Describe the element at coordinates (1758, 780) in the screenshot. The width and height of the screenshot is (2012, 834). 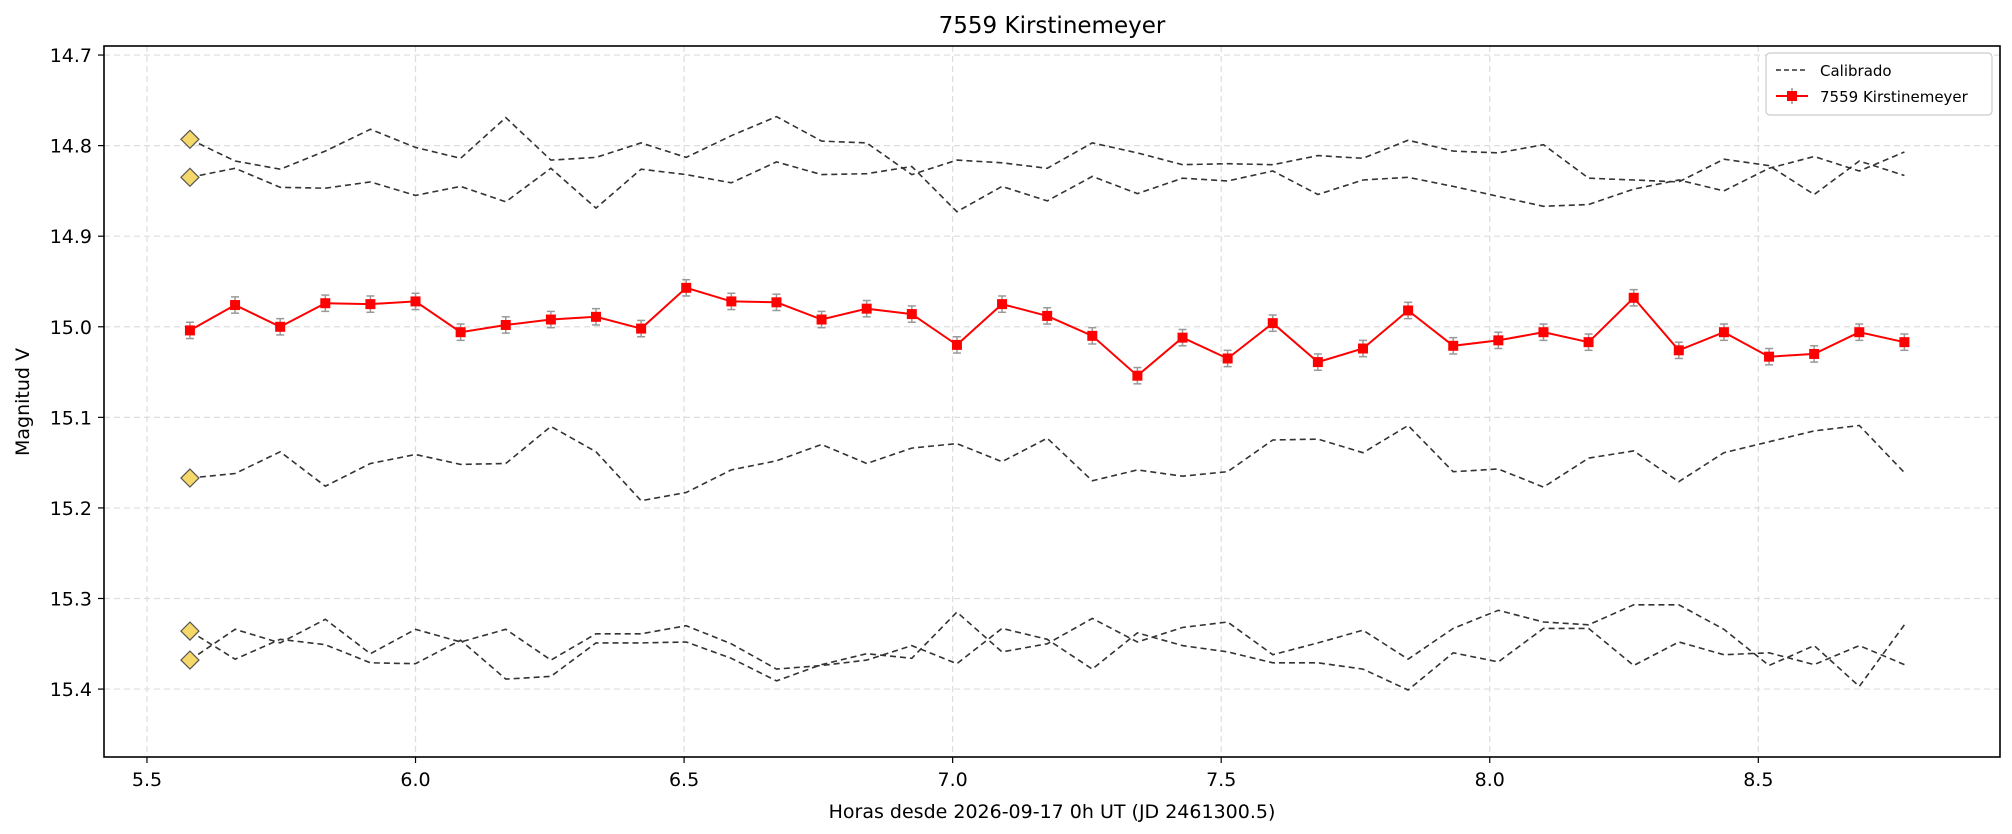
I see `x-tick-label: 8.5` at that location.